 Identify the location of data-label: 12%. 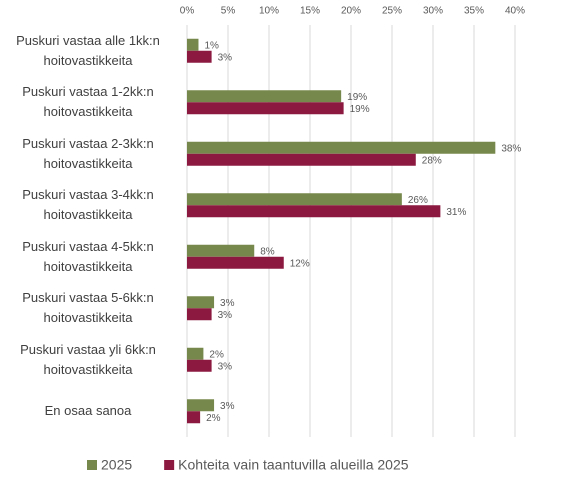
(300, 263).